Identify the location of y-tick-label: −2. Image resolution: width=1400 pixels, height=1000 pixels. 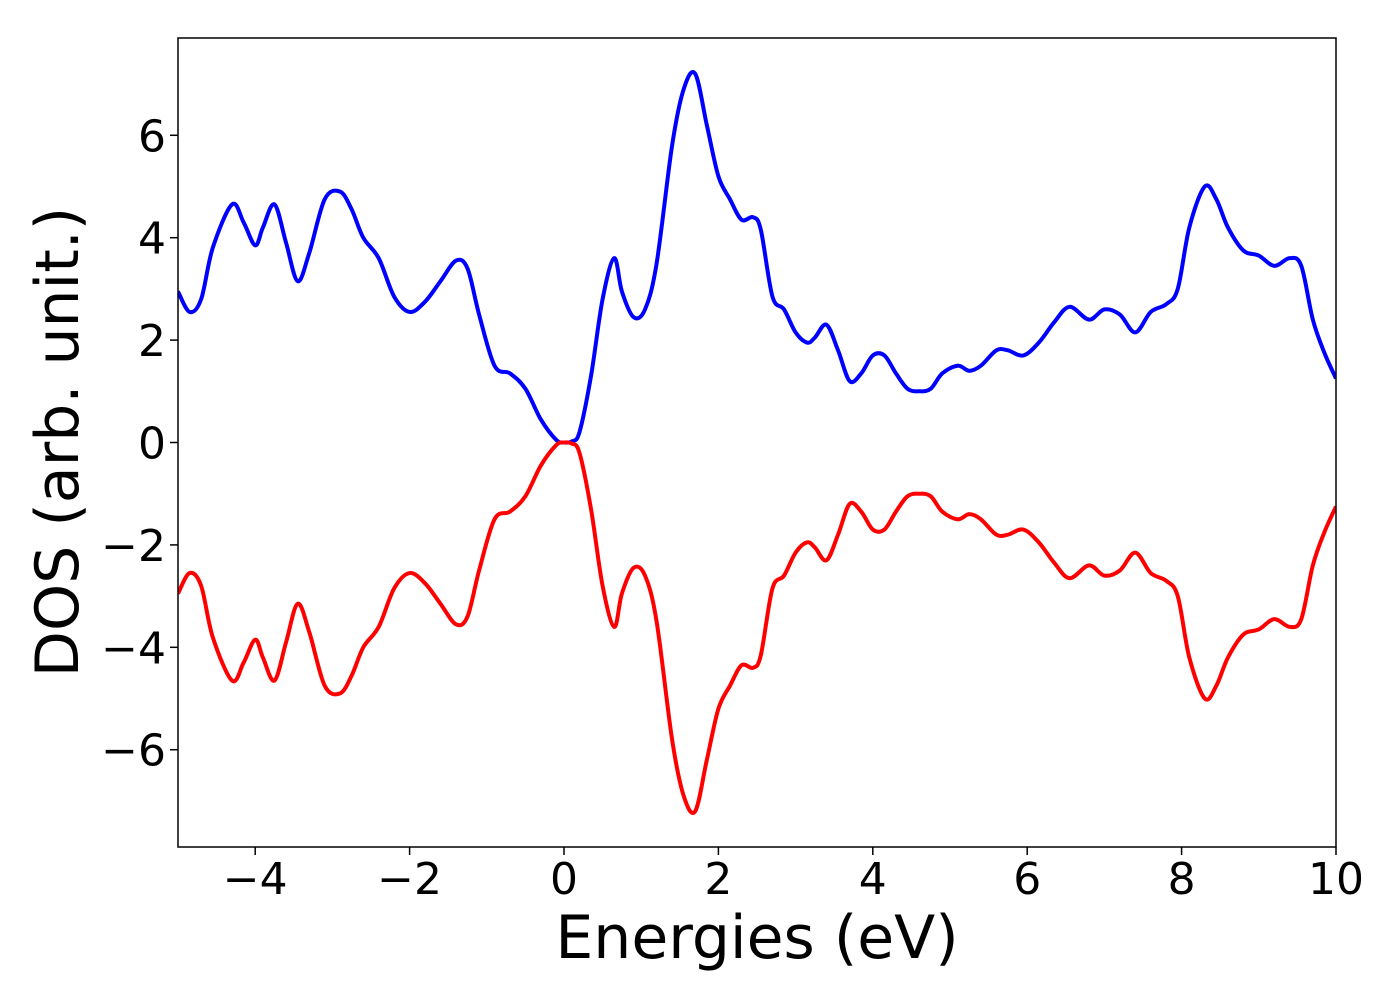
(133, 546).